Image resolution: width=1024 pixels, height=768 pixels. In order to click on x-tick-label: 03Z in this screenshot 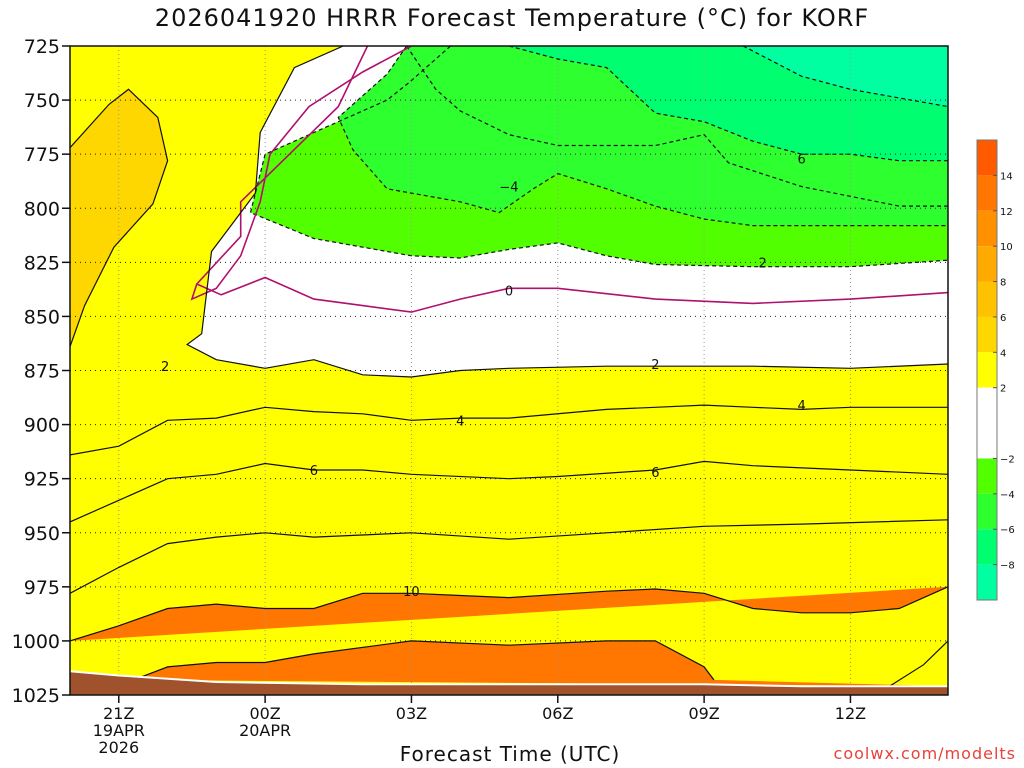, I will do `click(411, 713)`.